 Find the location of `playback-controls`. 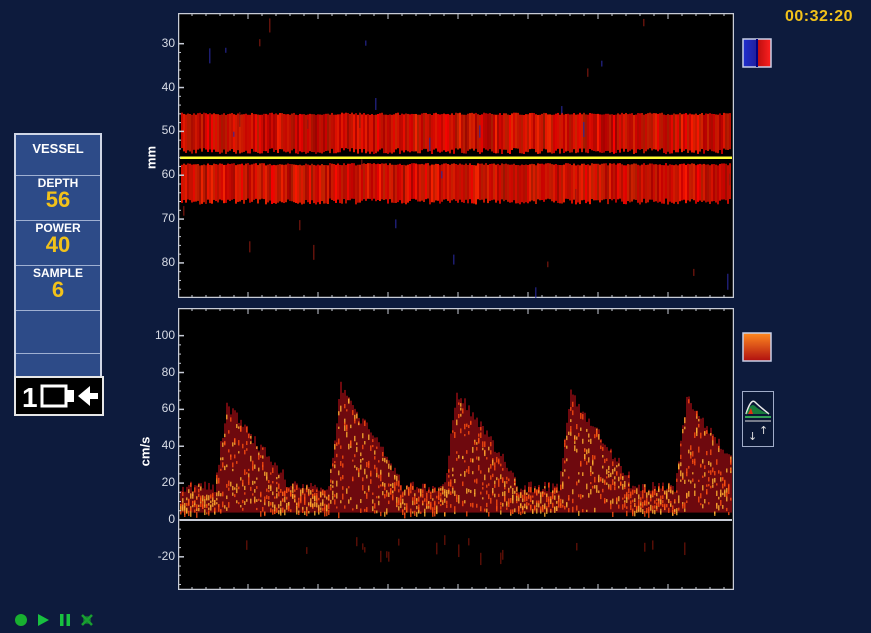

playback-controls is located at coordinates (54, 620).